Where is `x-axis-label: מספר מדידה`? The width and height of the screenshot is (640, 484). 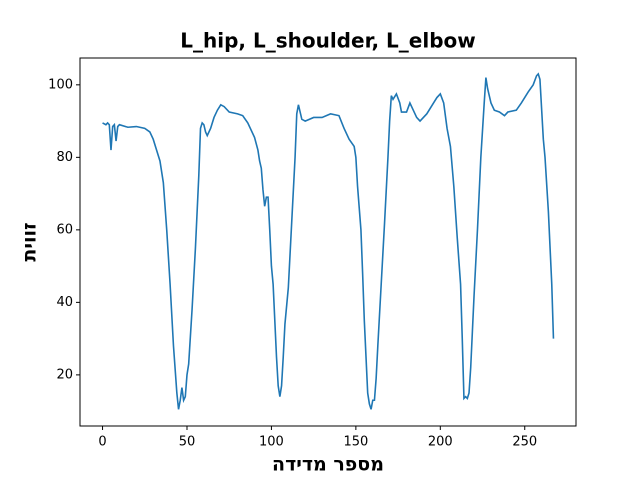 x-axis-label: מספר מדידה is located at coordinates (328, 465).